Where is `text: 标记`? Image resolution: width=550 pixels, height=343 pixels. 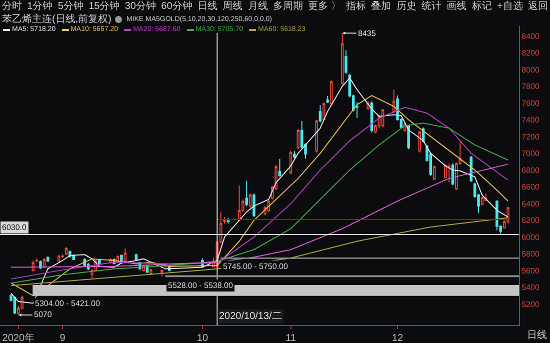
text: 标记 is located at coordinates (482, 6).